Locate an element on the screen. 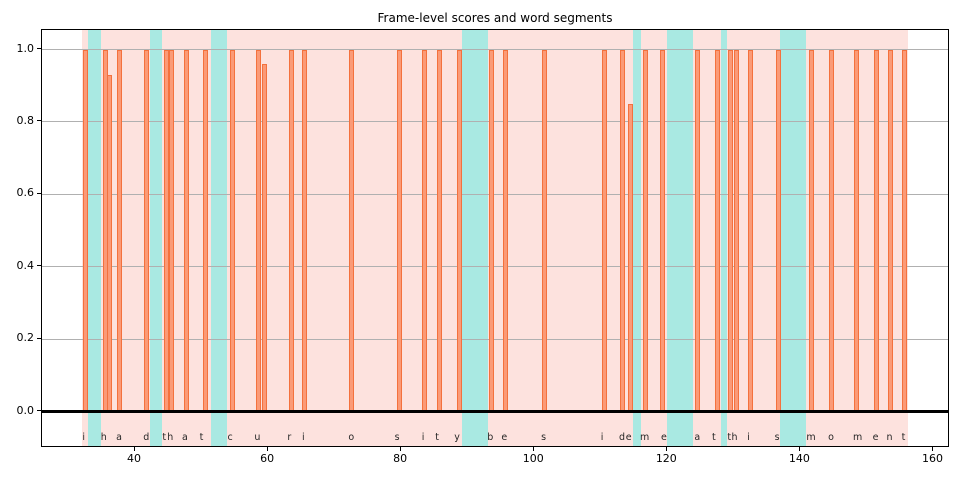 The height and width of the screenshot is (480, 960). x-tick-label: 120 is located at coordinates (666, 458).